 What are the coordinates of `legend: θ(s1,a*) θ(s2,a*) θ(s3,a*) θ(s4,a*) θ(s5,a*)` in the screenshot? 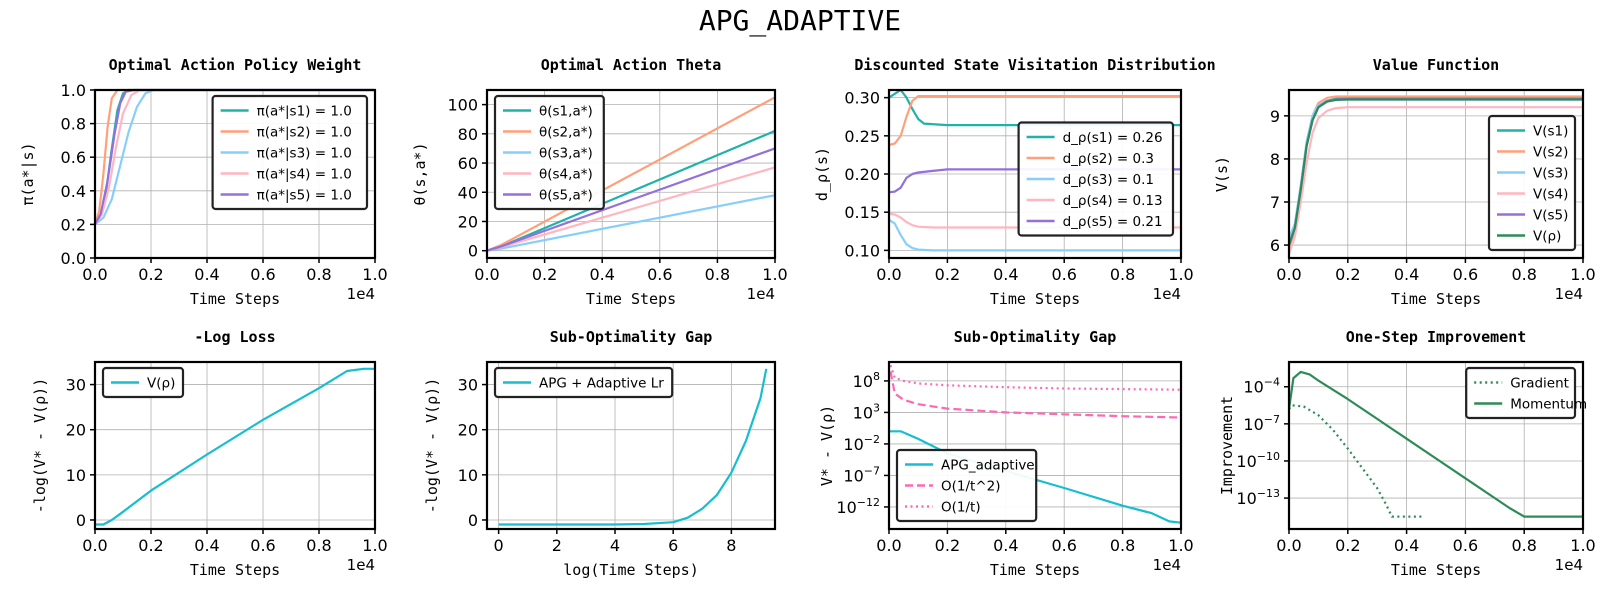 It's located at (549, 152).